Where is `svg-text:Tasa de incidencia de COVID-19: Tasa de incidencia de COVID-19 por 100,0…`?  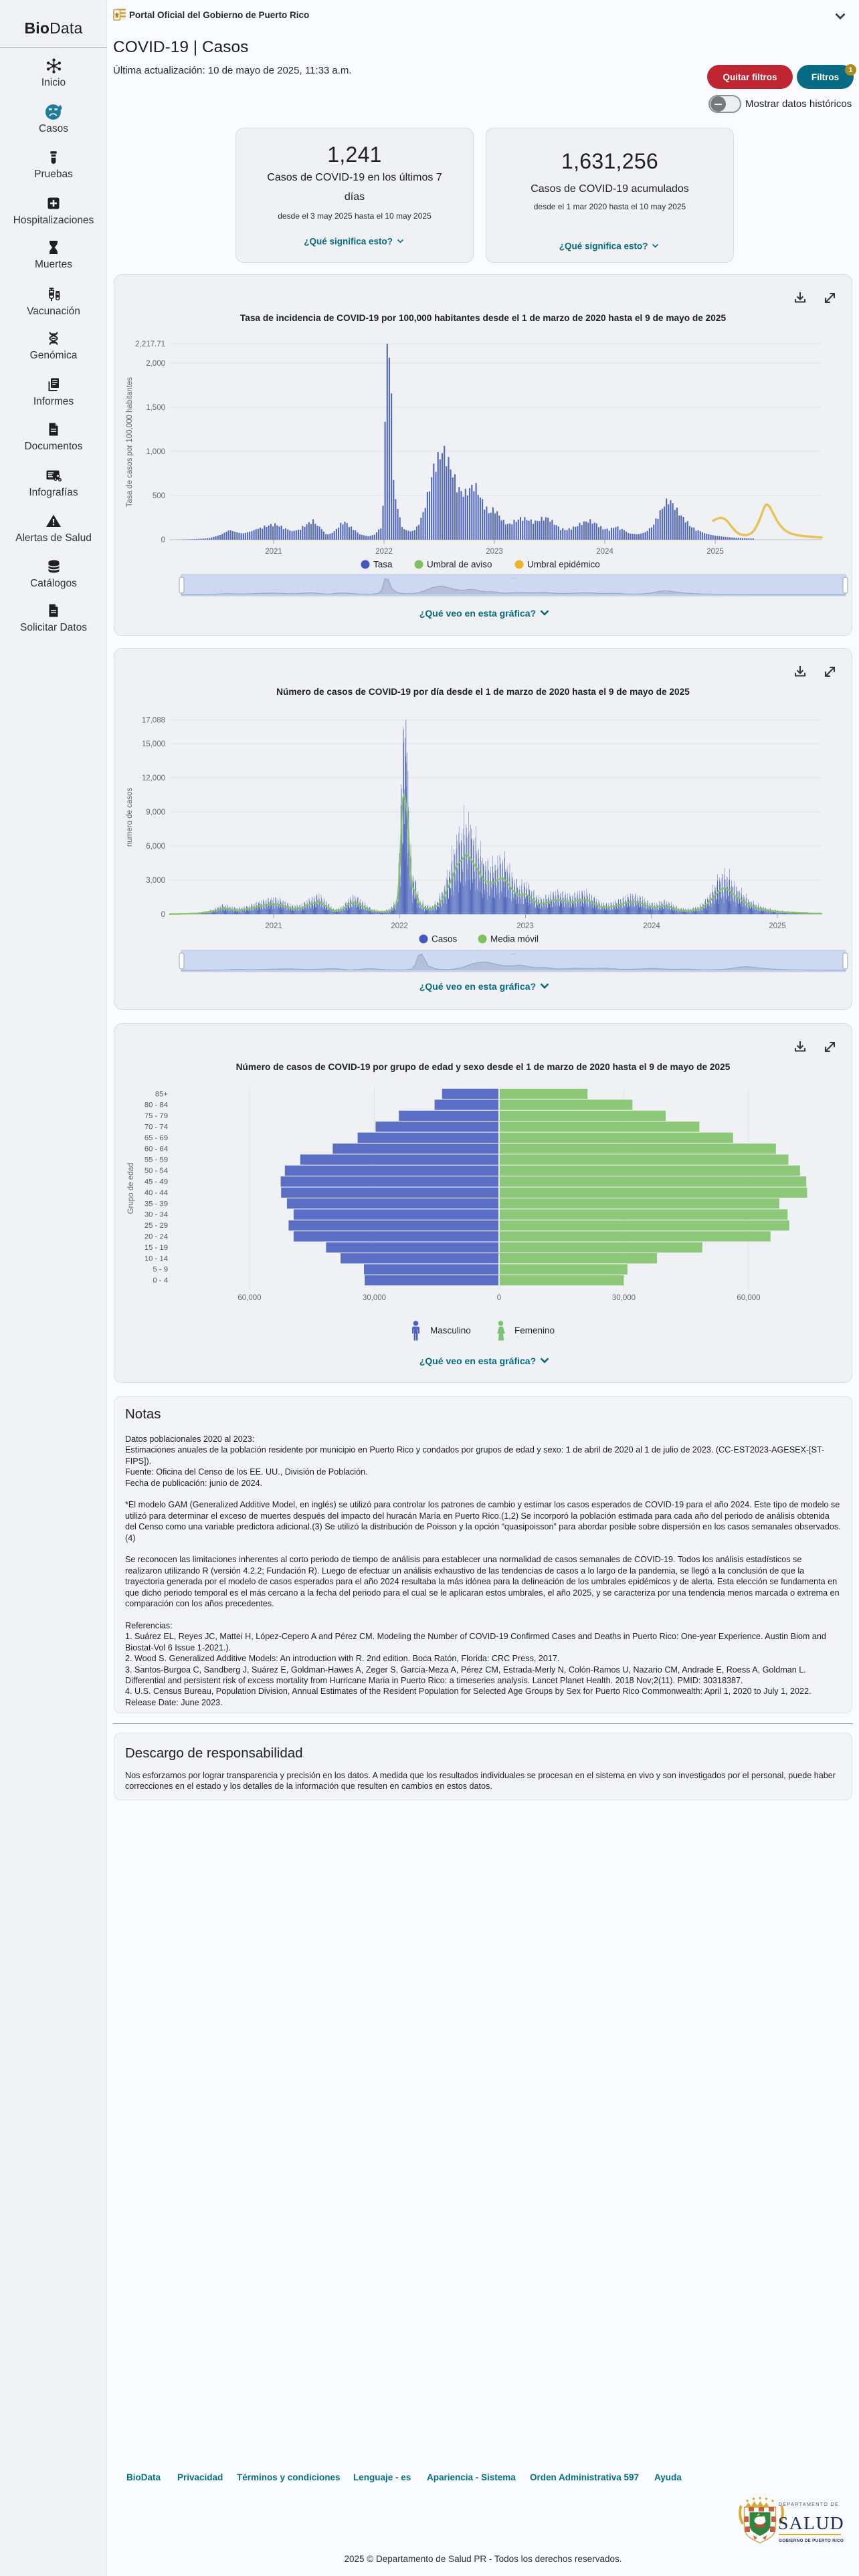
svg-text:Tasa de incidencia de COVID-19: Tasa de incidencia de COVID-19 por 100,0… is located at coordinates (483, 318).